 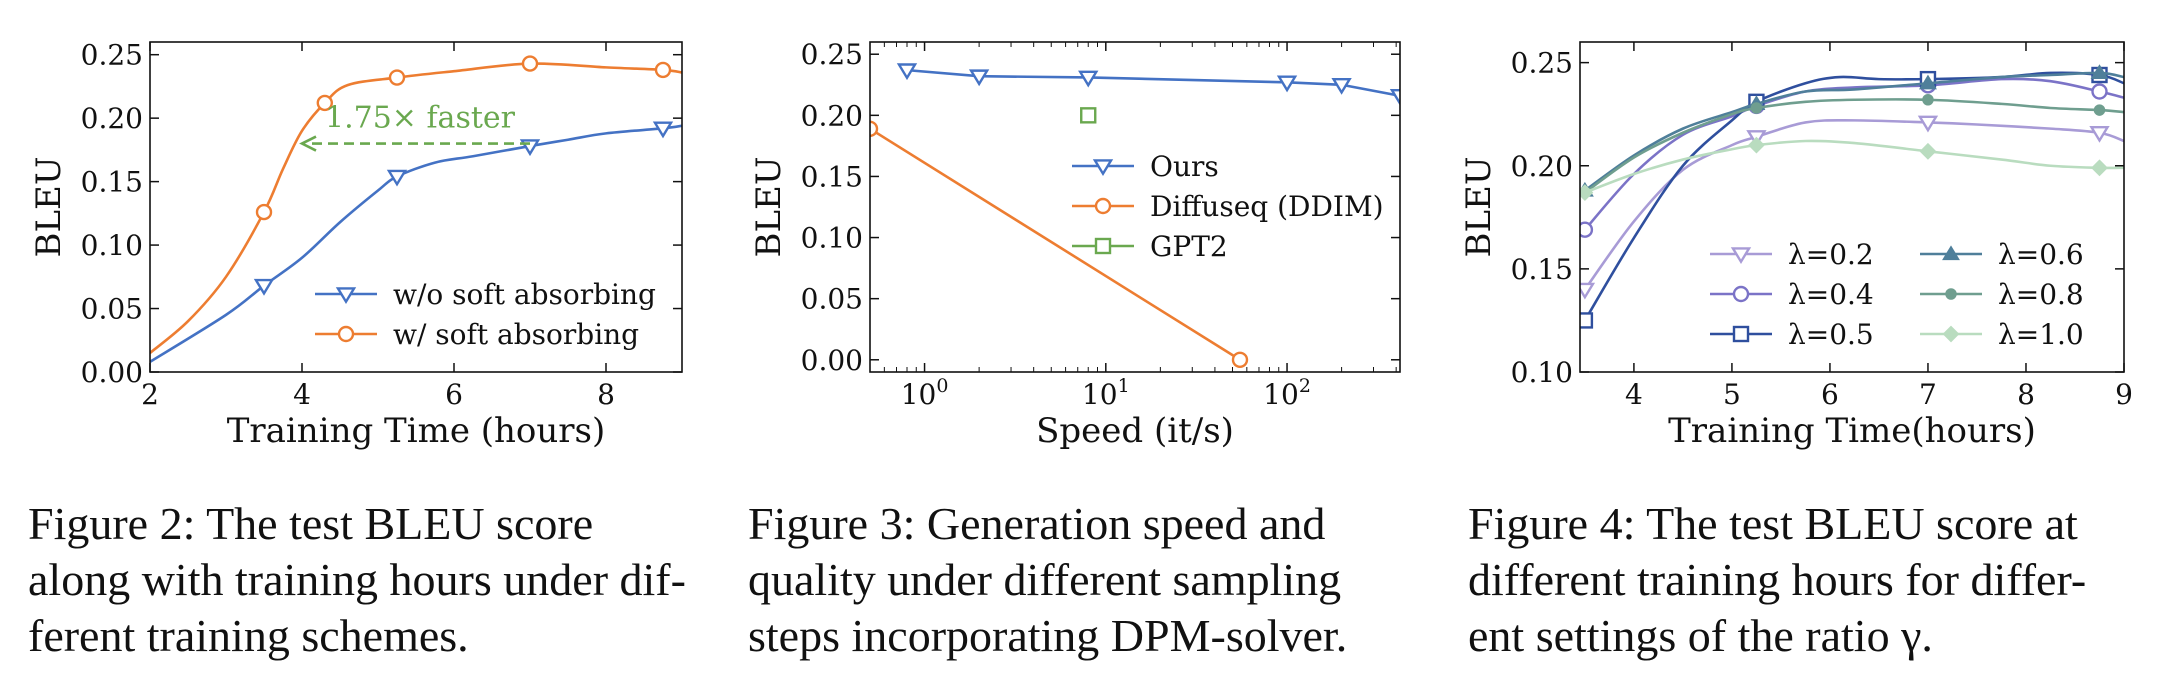 What do you see at coordinates (1792, 254) in the screenshot?
I see `legend-entry: λ=0.2` at bounding box center [1792, 254].